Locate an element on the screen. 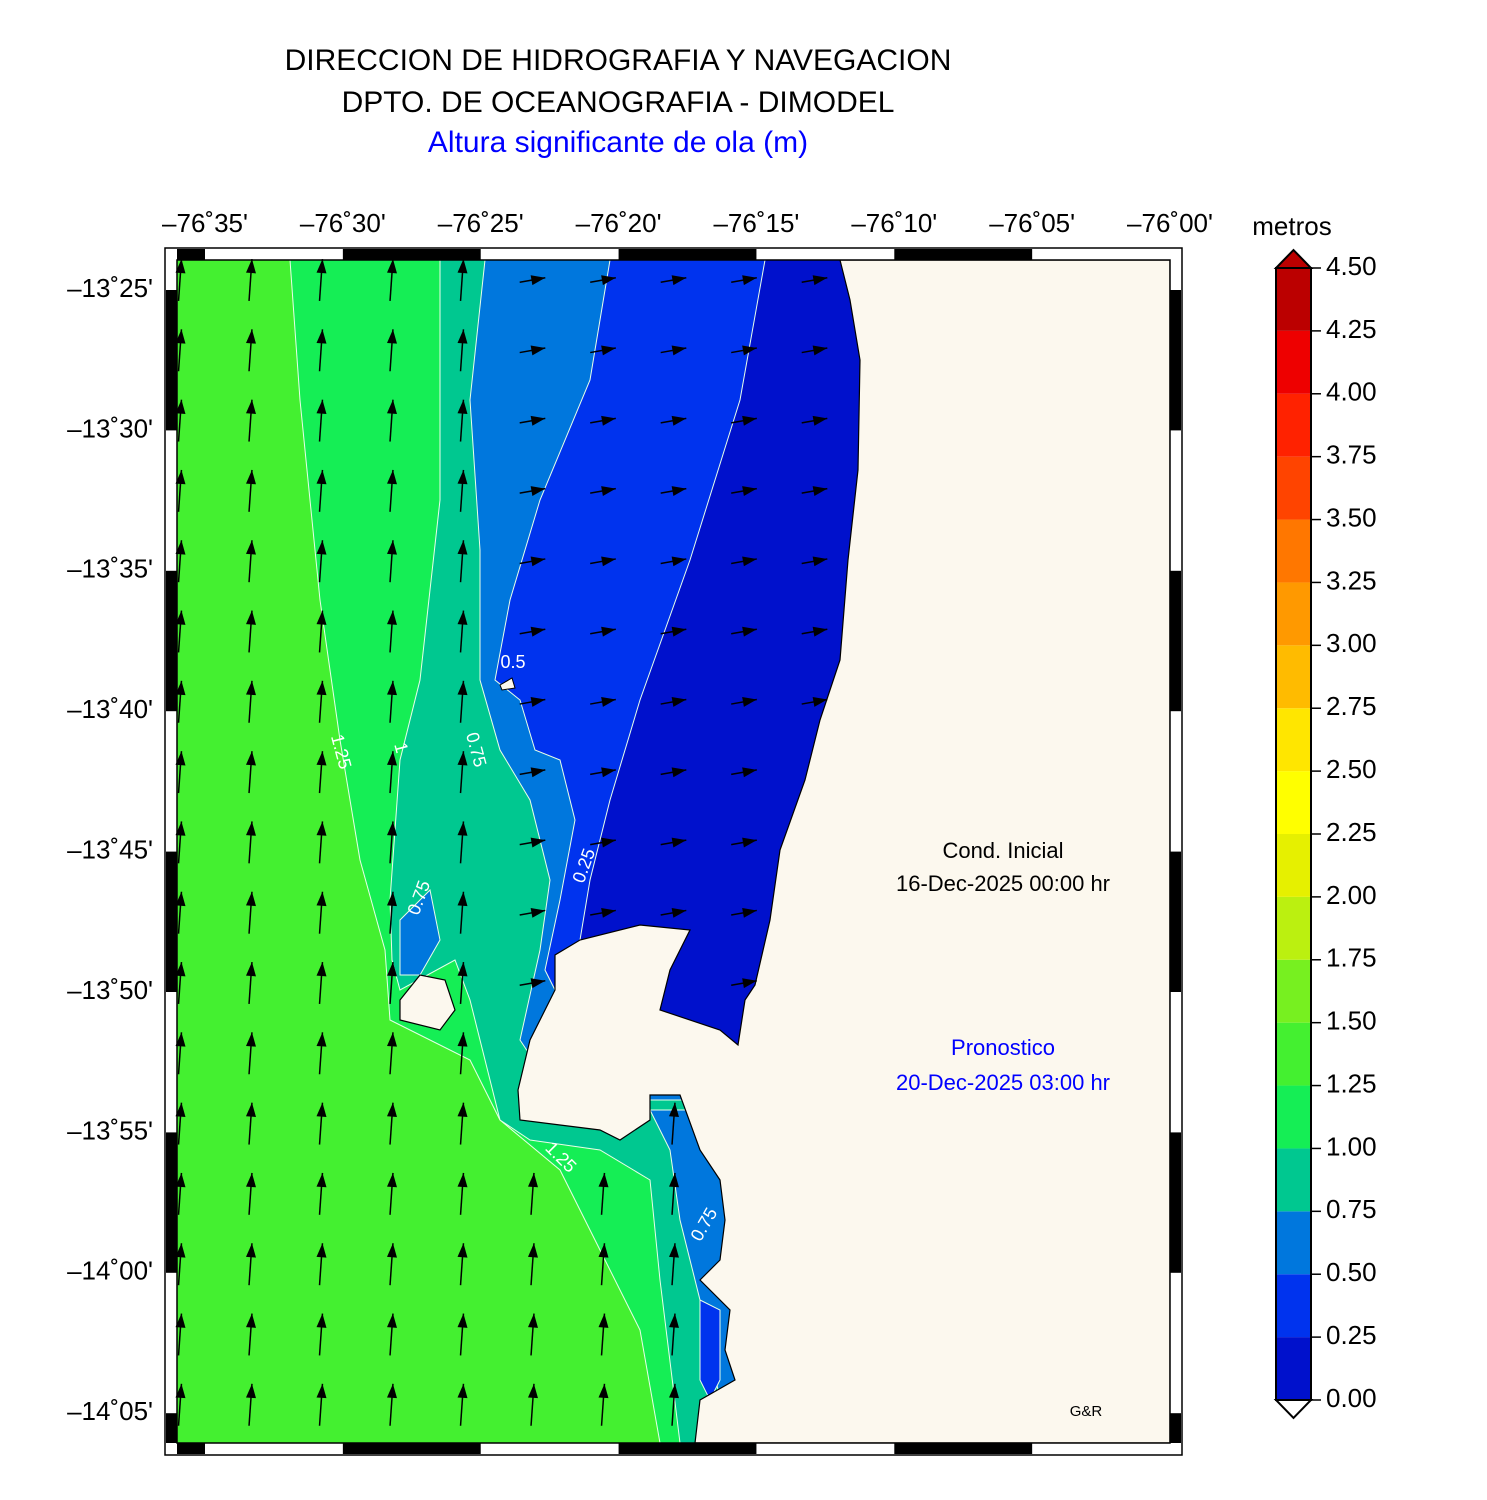 The image size is (1487, 1500). initial-date: 16-Dec-2025 00:00 hr is located at coordinates (1003, 883).